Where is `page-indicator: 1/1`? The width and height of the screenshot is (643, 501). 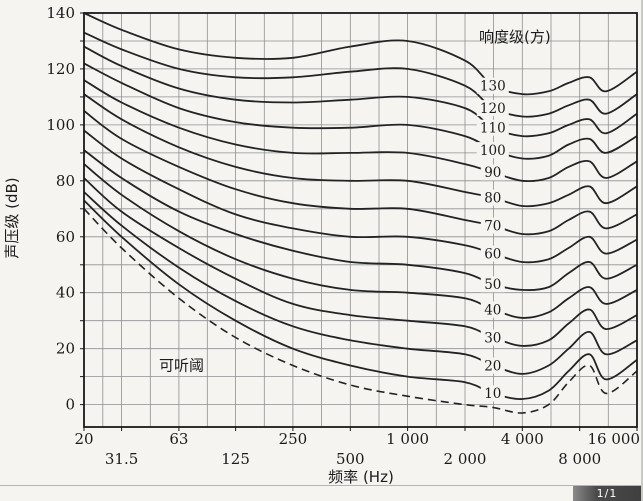 page-indicator: 1/1 is located at coordinates (607, 493).